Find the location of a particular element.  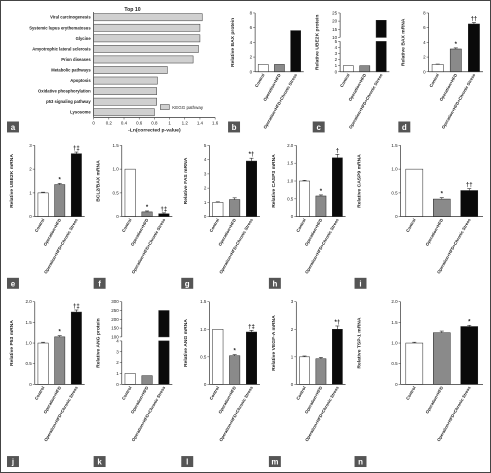

y-tick-label: 200 is located at coordinates (115, 319).